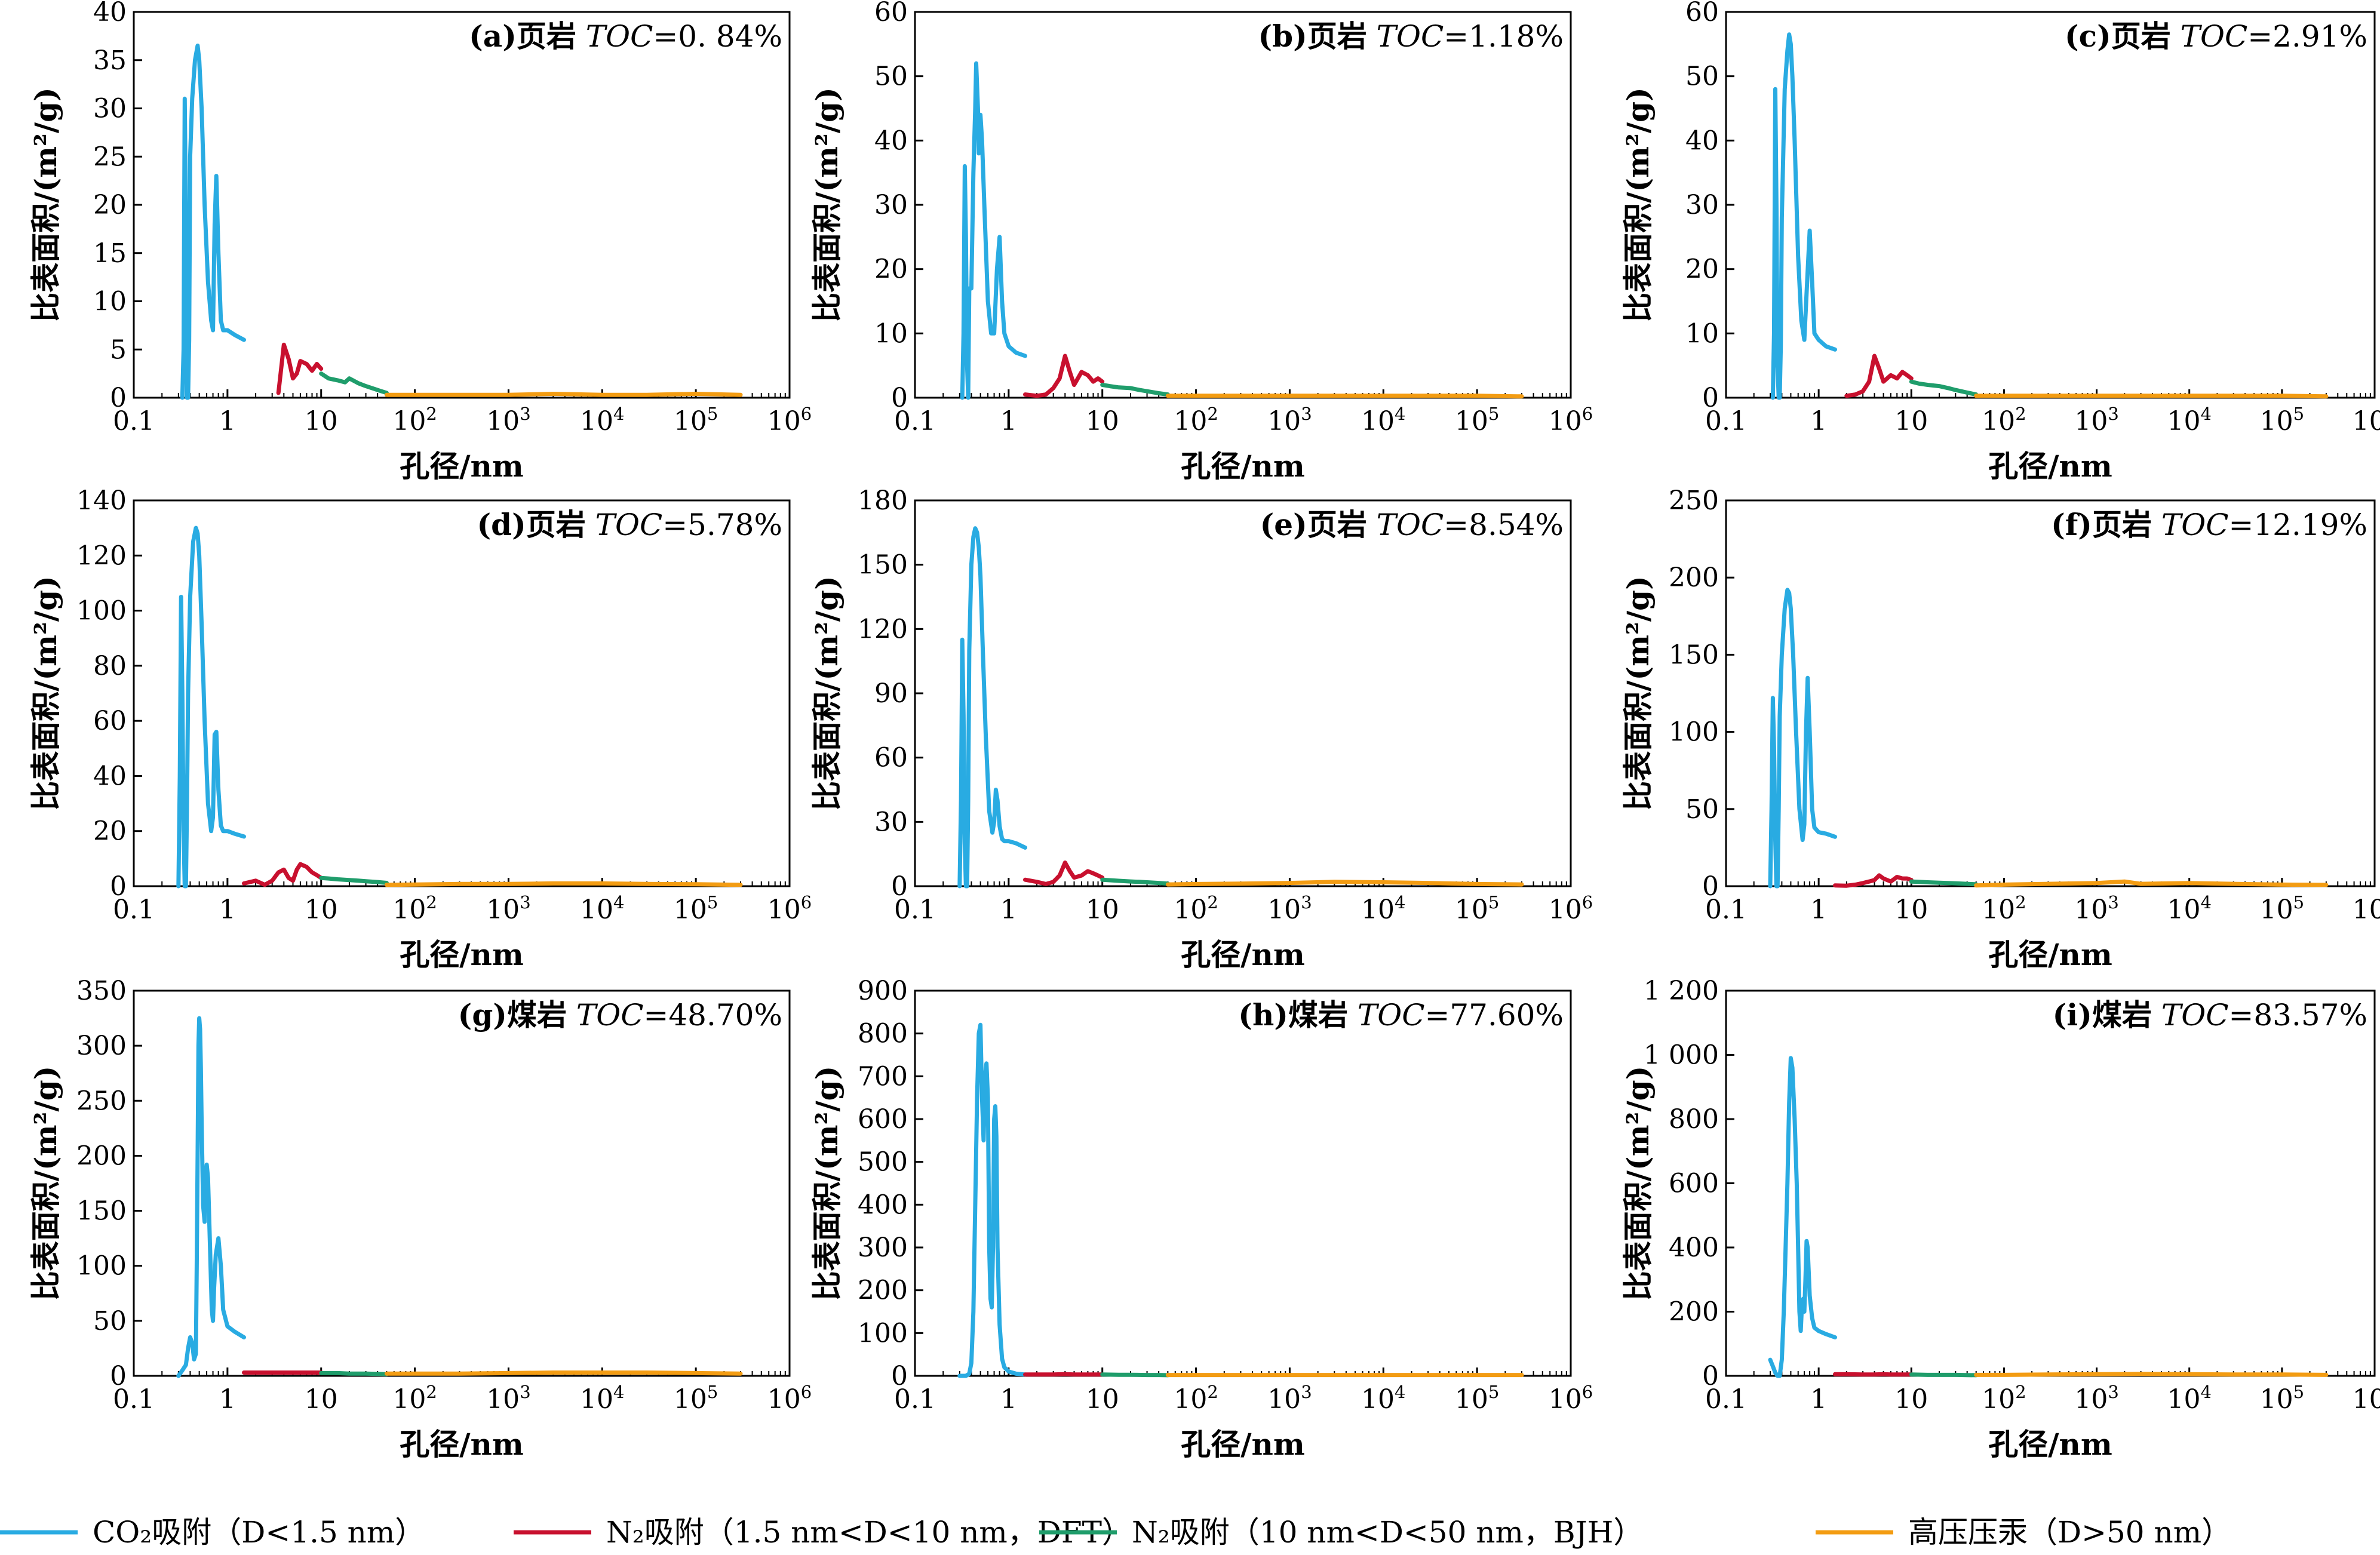 The height and width of the screenshot is (1555, 2380). I want to click on y-tick-label: 900, so click(883, 991).